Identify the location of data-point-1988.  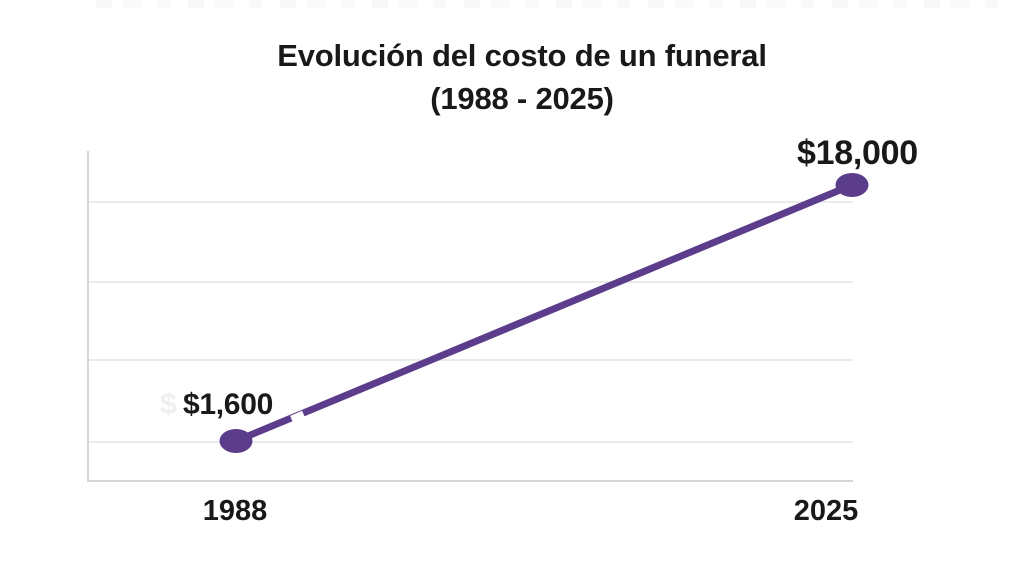
(236, 441).